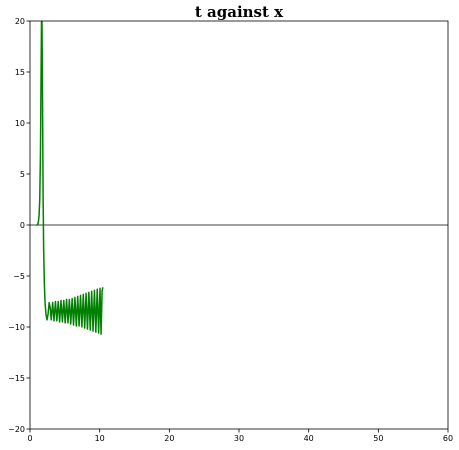 This screenshot has width=459, height=450. I want to click on y-tick-label: 20, so click(20, 21).